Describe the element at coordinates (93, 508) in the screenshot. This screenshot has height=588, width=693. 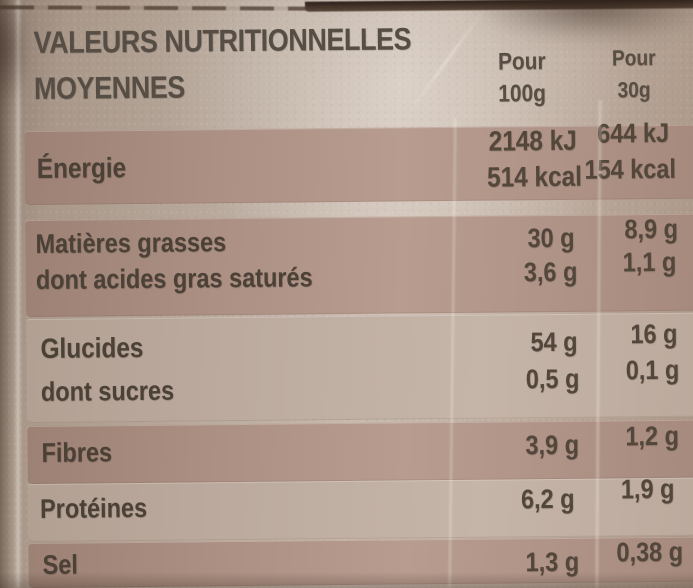
I see `row-label-proteines: Protéines` at that location.